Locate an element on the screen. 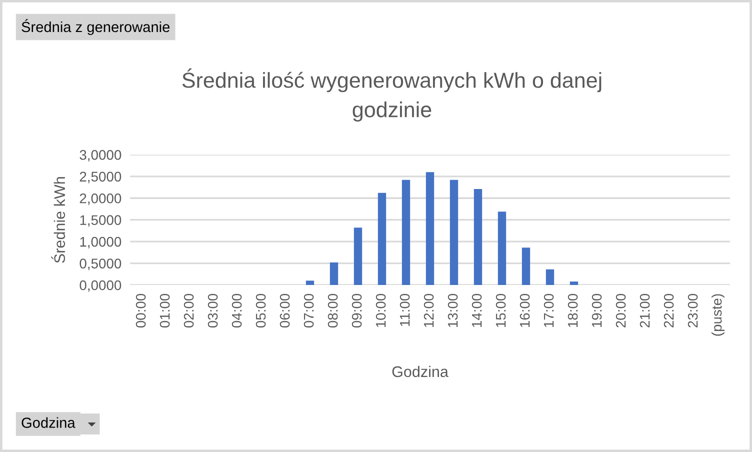  y-axis-title: Średnie kWh is located at coordinates (58, 220).